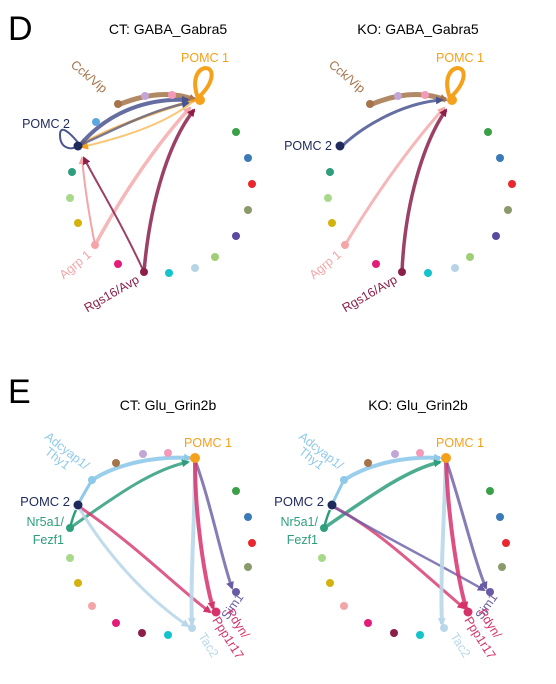 The height and width of the screenshot is (684, 556). I want to click on edge-rgs16-to-pomc1, so click(169, 190).